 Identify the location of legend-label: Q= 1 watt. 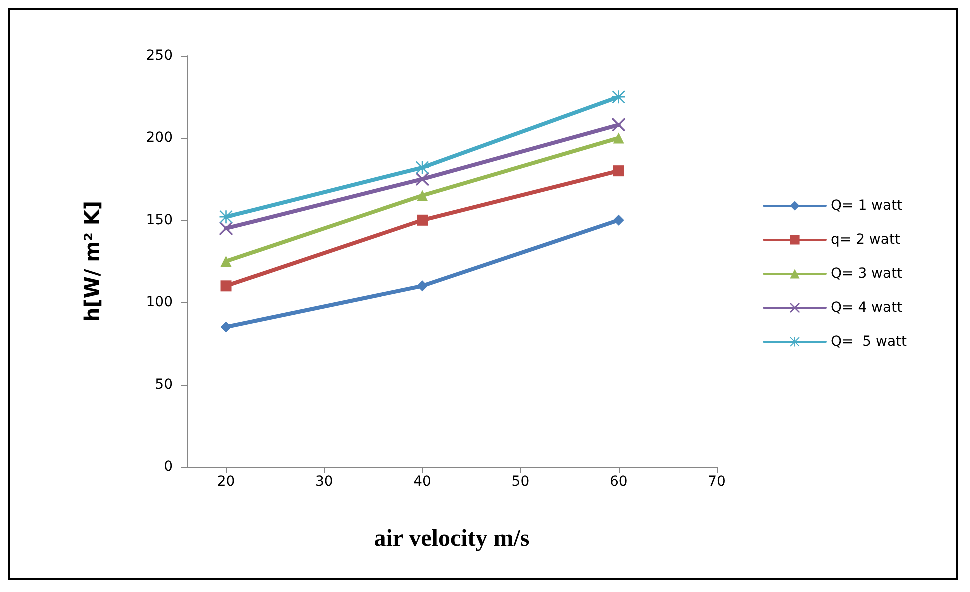
(867, 206).